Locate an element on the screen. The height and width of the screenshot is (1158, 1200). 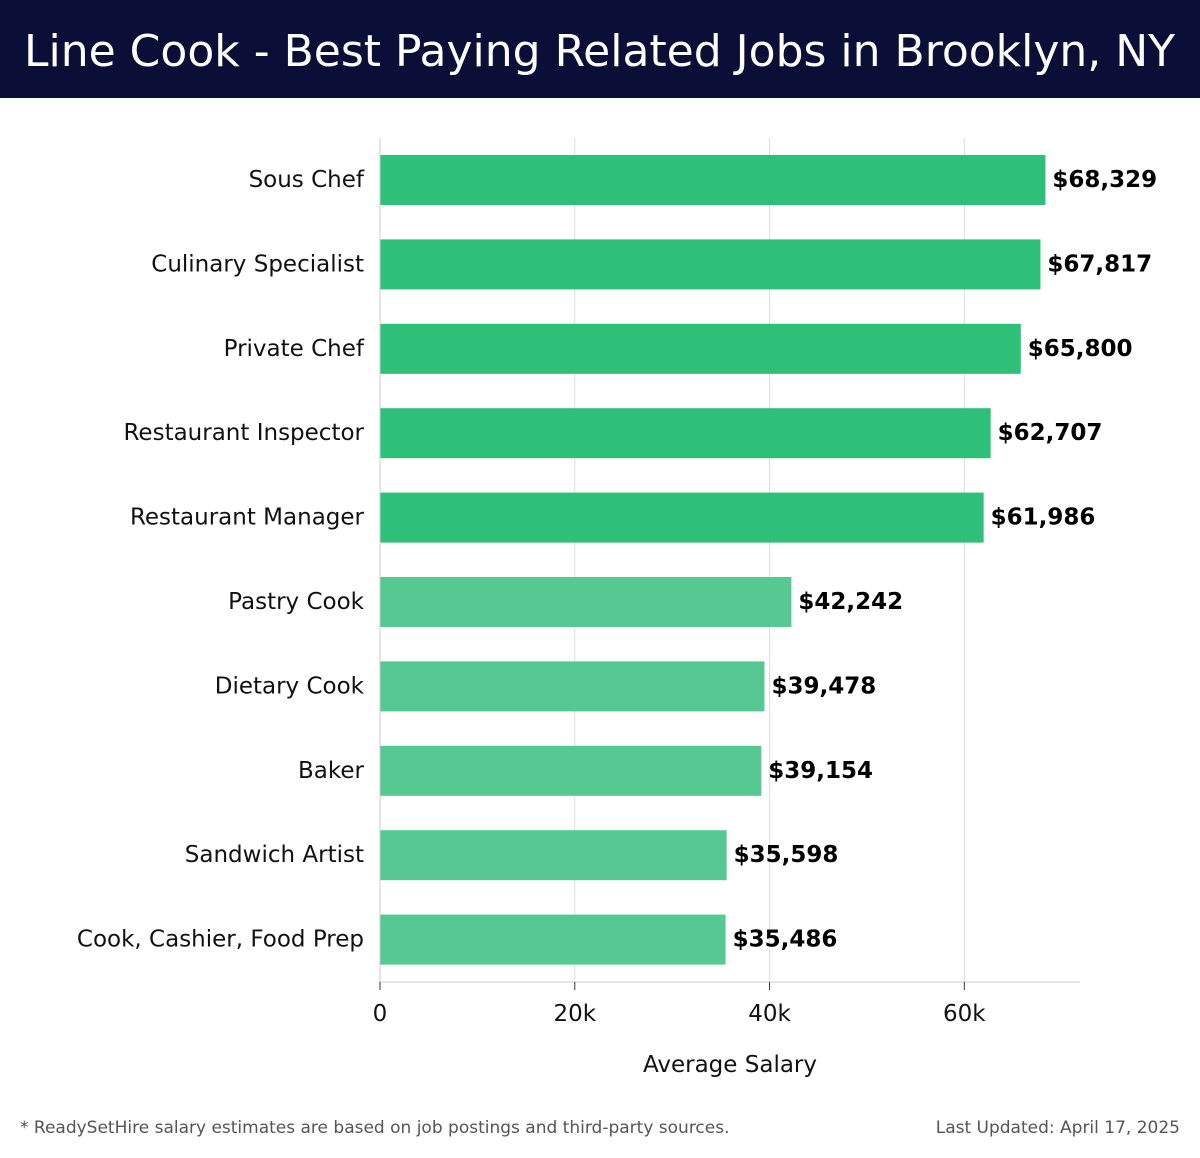
value-label: $65,800 is located at coordinates (1080, 349).